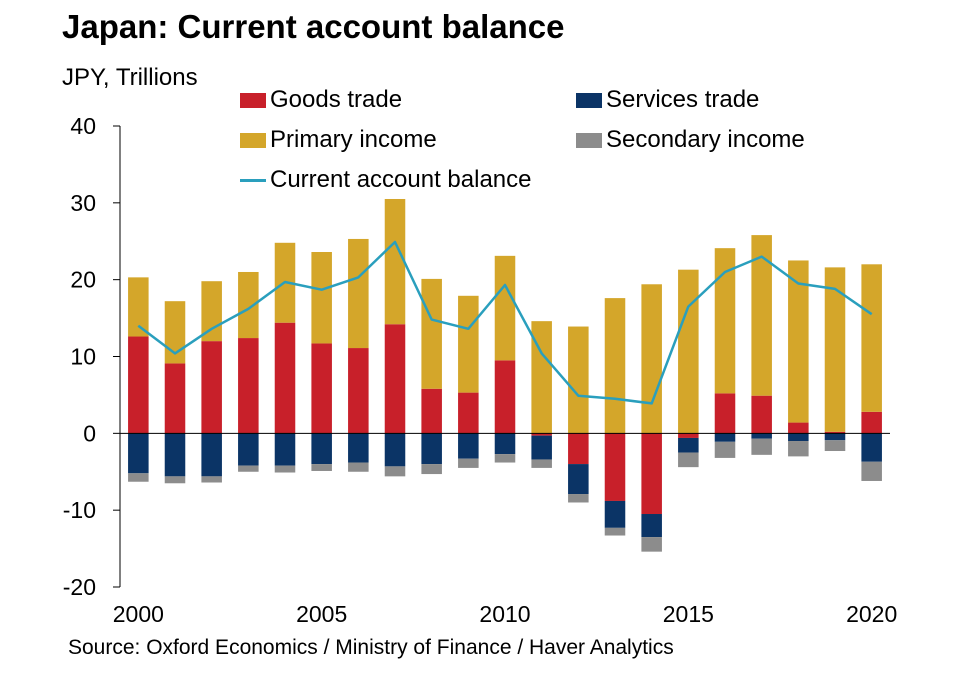  Describe the element at coordinates (541, 447) in the screenshot. I see `bar-services-2011` at that location.